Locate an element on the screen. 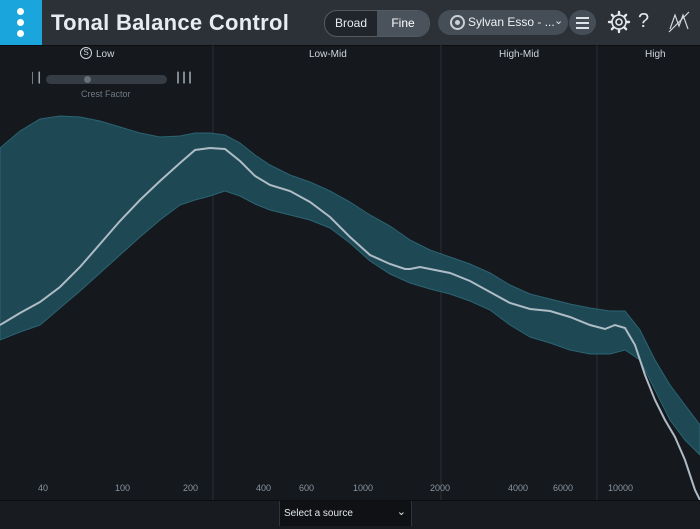 The width and height of the screenshot is (700, 529). source-selector: Select a source ⌄ is located at coordinates (345, 513).